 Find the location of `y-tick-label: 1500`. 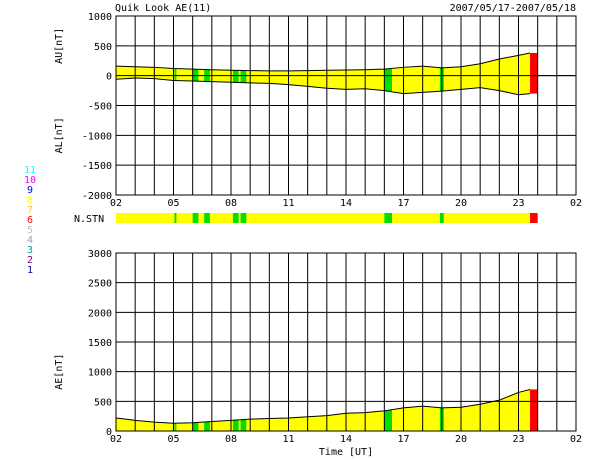

y-tick-label: 1500 is located at coordinates (100, 343).